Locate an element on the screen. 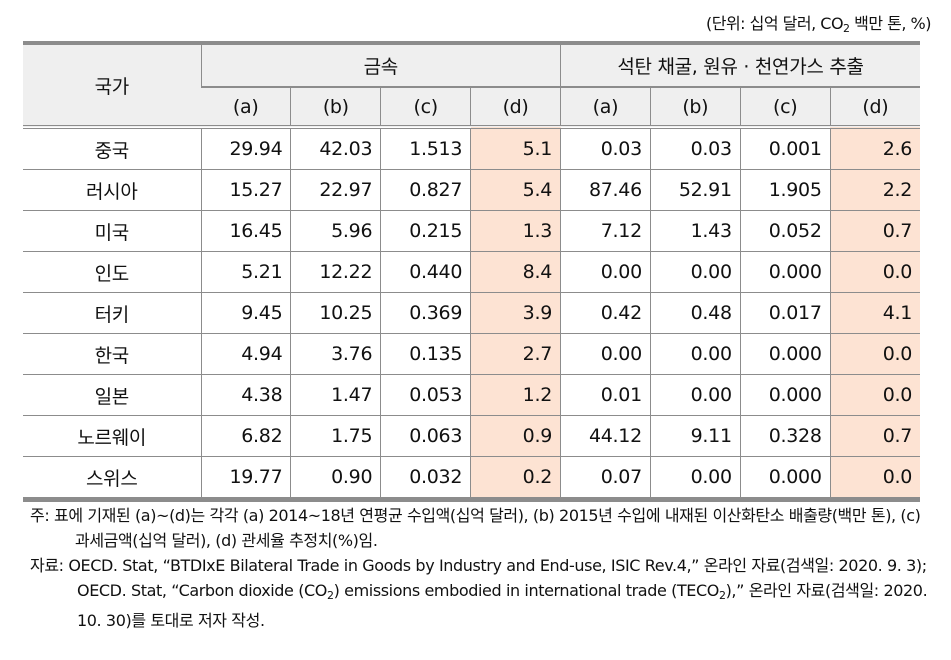 The width and height of the screenshot is (951, 660). country-cell: 터키 is located at coordinates (112, 313).